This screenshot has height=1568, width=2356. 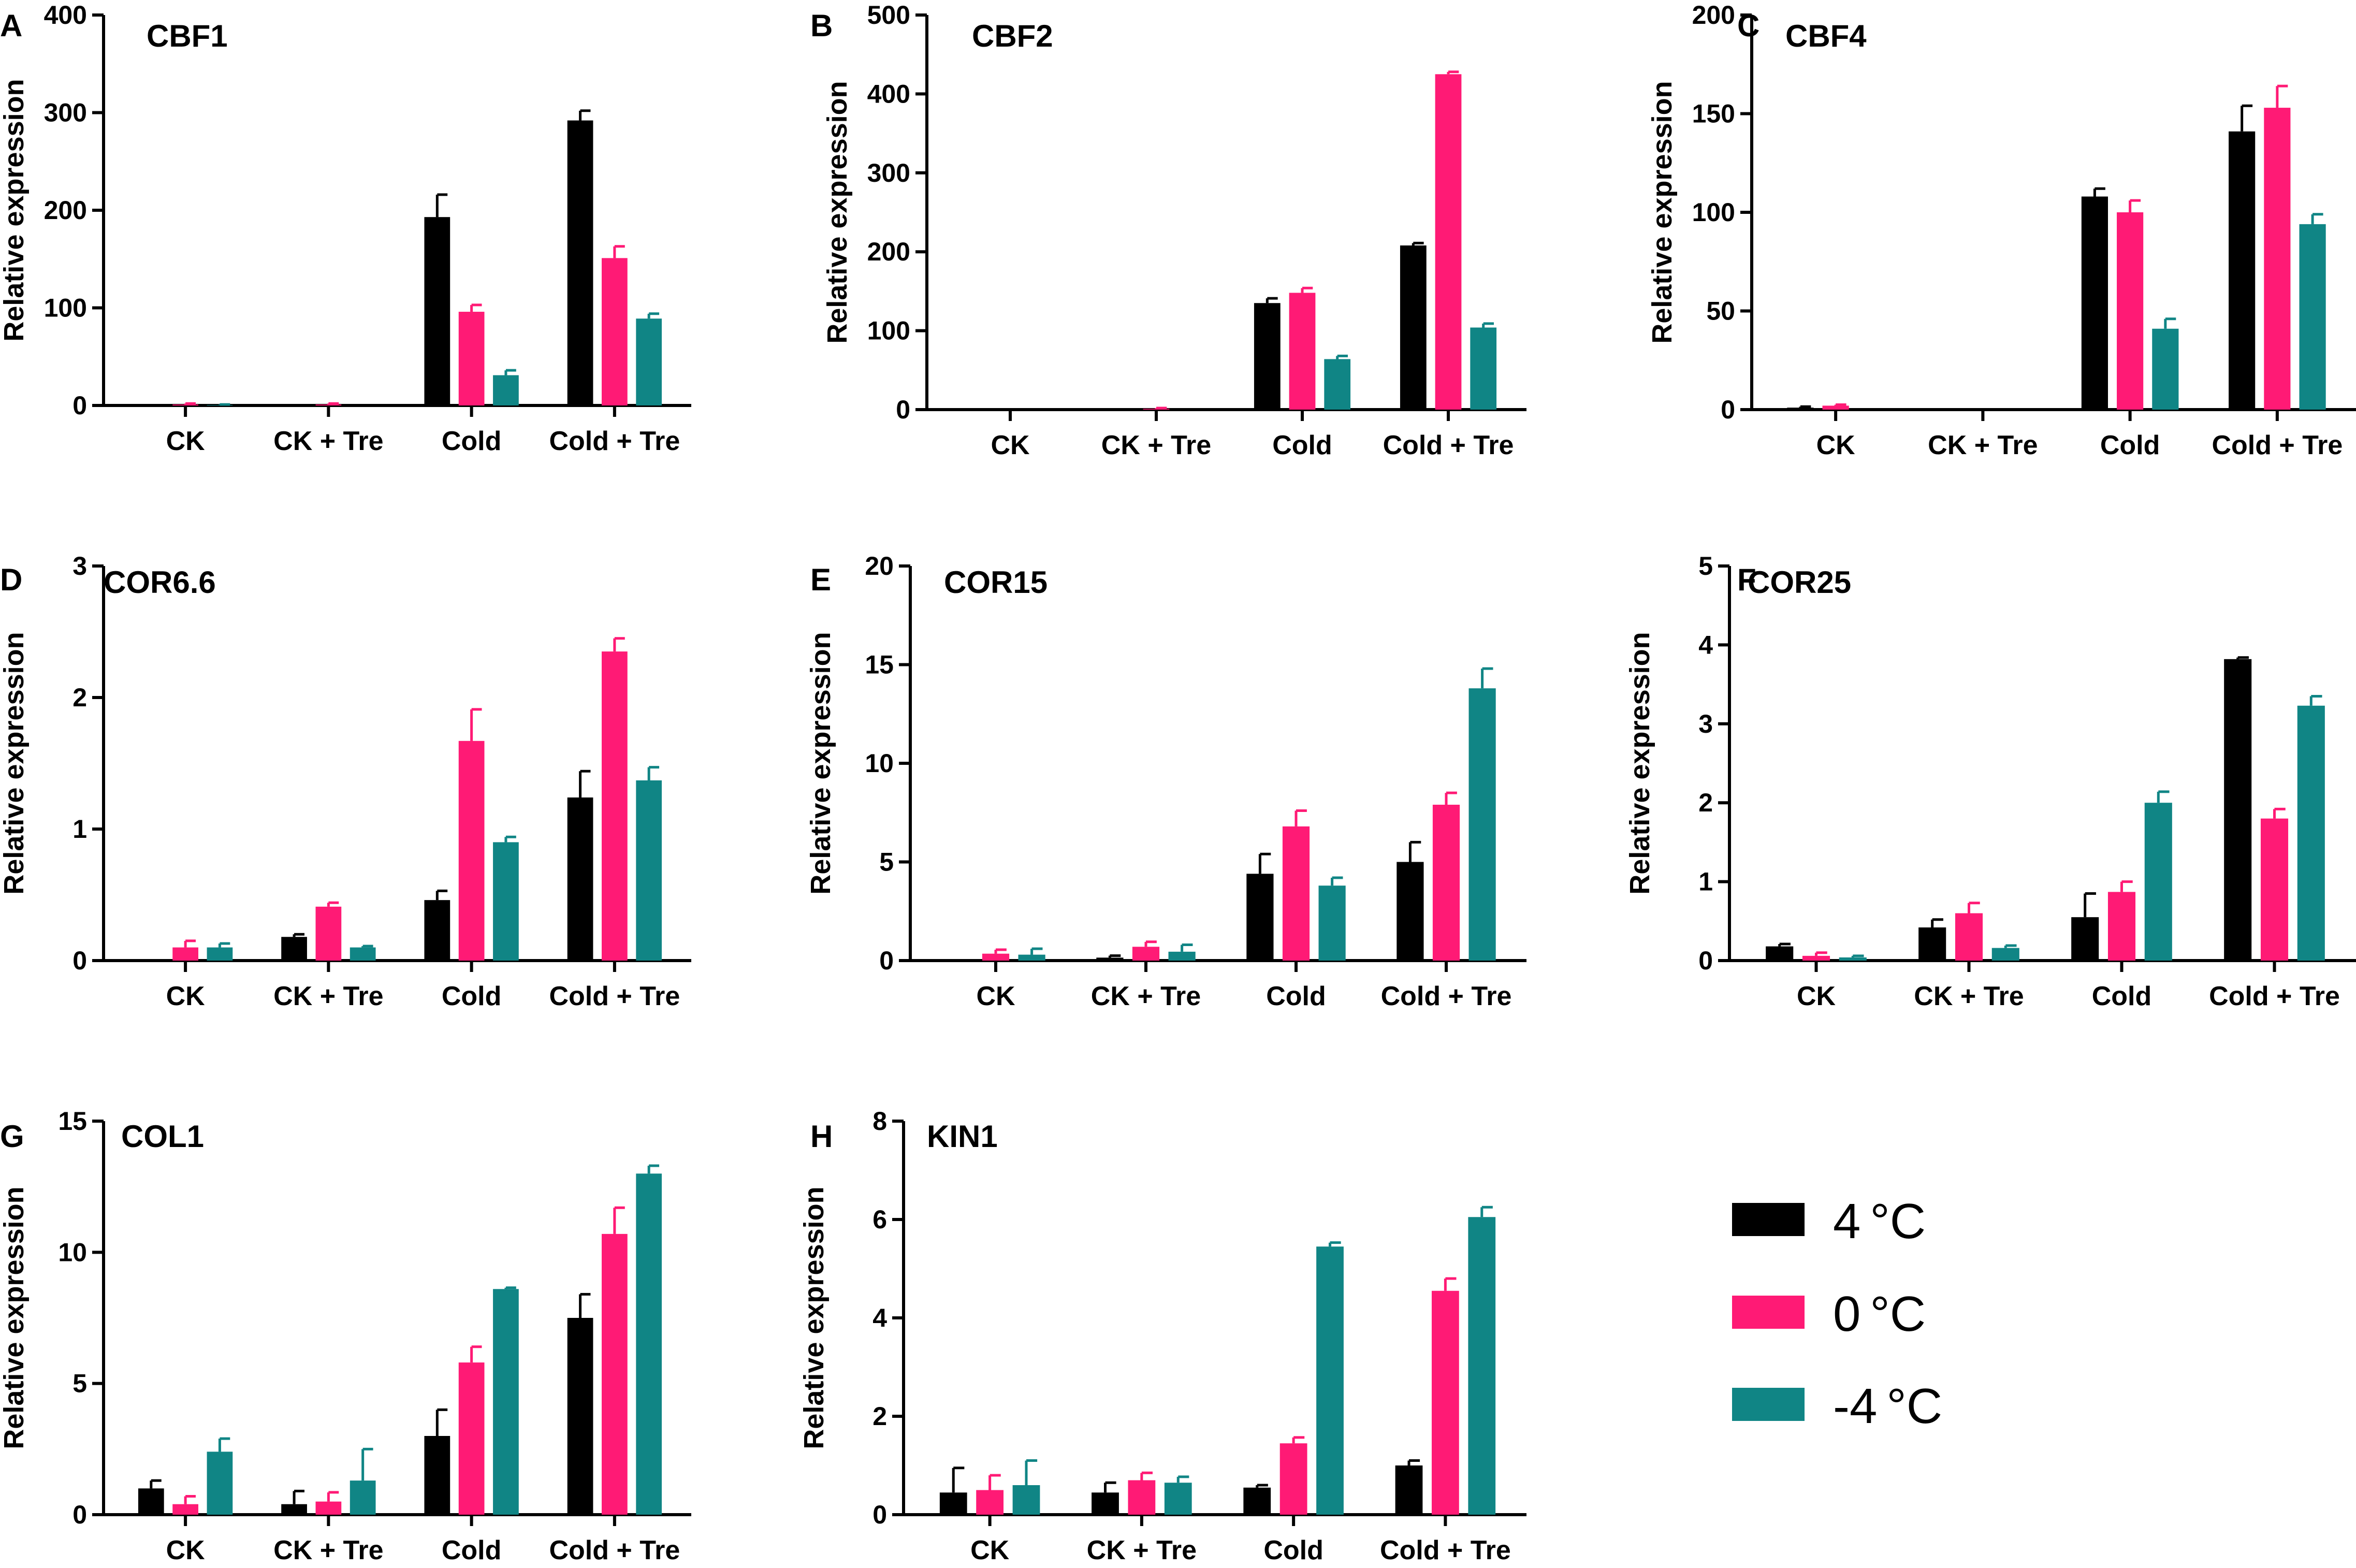 I want to click on legend-label-4c: 4 °C, so click(x=1880, y=1221).